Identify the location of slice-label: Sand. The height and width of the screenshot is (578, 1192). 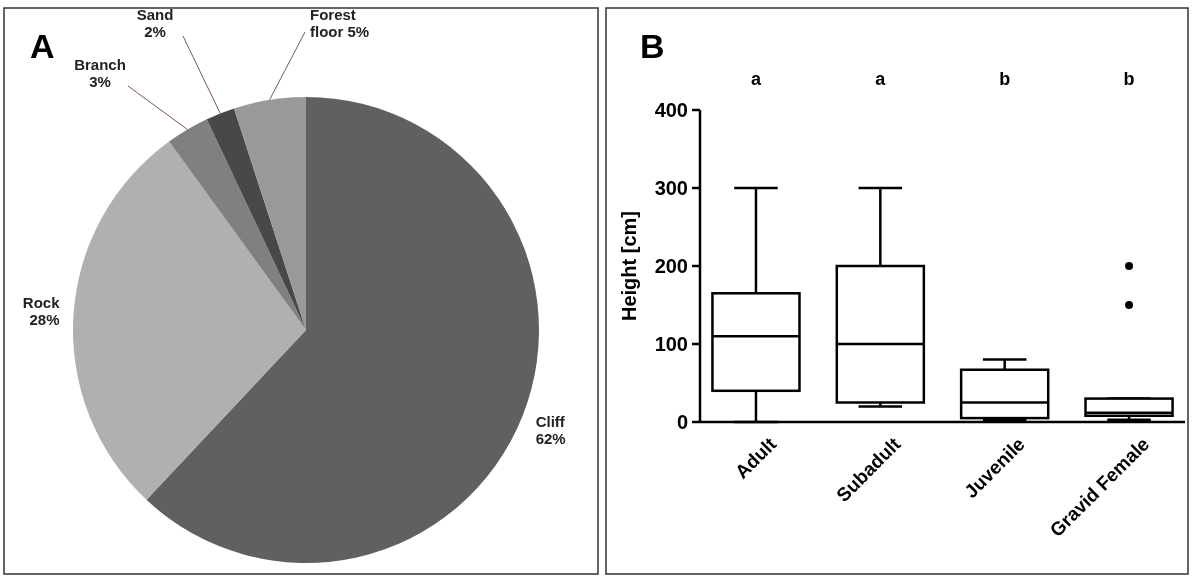
(155, 14).